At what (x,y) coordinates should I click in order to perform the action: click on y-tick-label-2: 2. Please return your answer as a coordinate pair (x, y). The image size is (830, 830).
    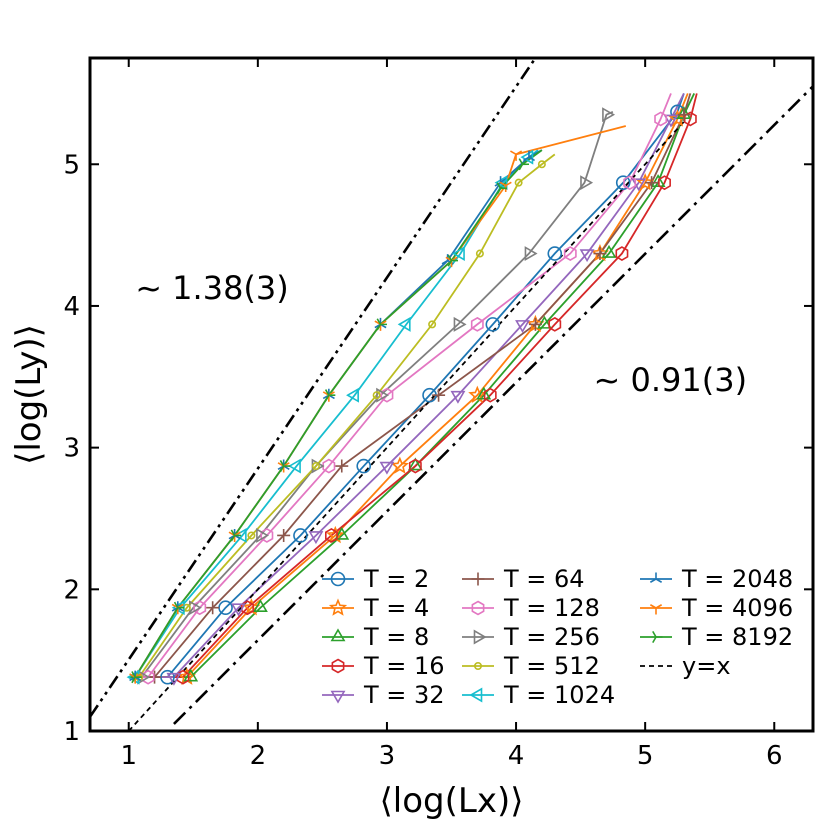
    Looking at the image, I should click on (71, 590).